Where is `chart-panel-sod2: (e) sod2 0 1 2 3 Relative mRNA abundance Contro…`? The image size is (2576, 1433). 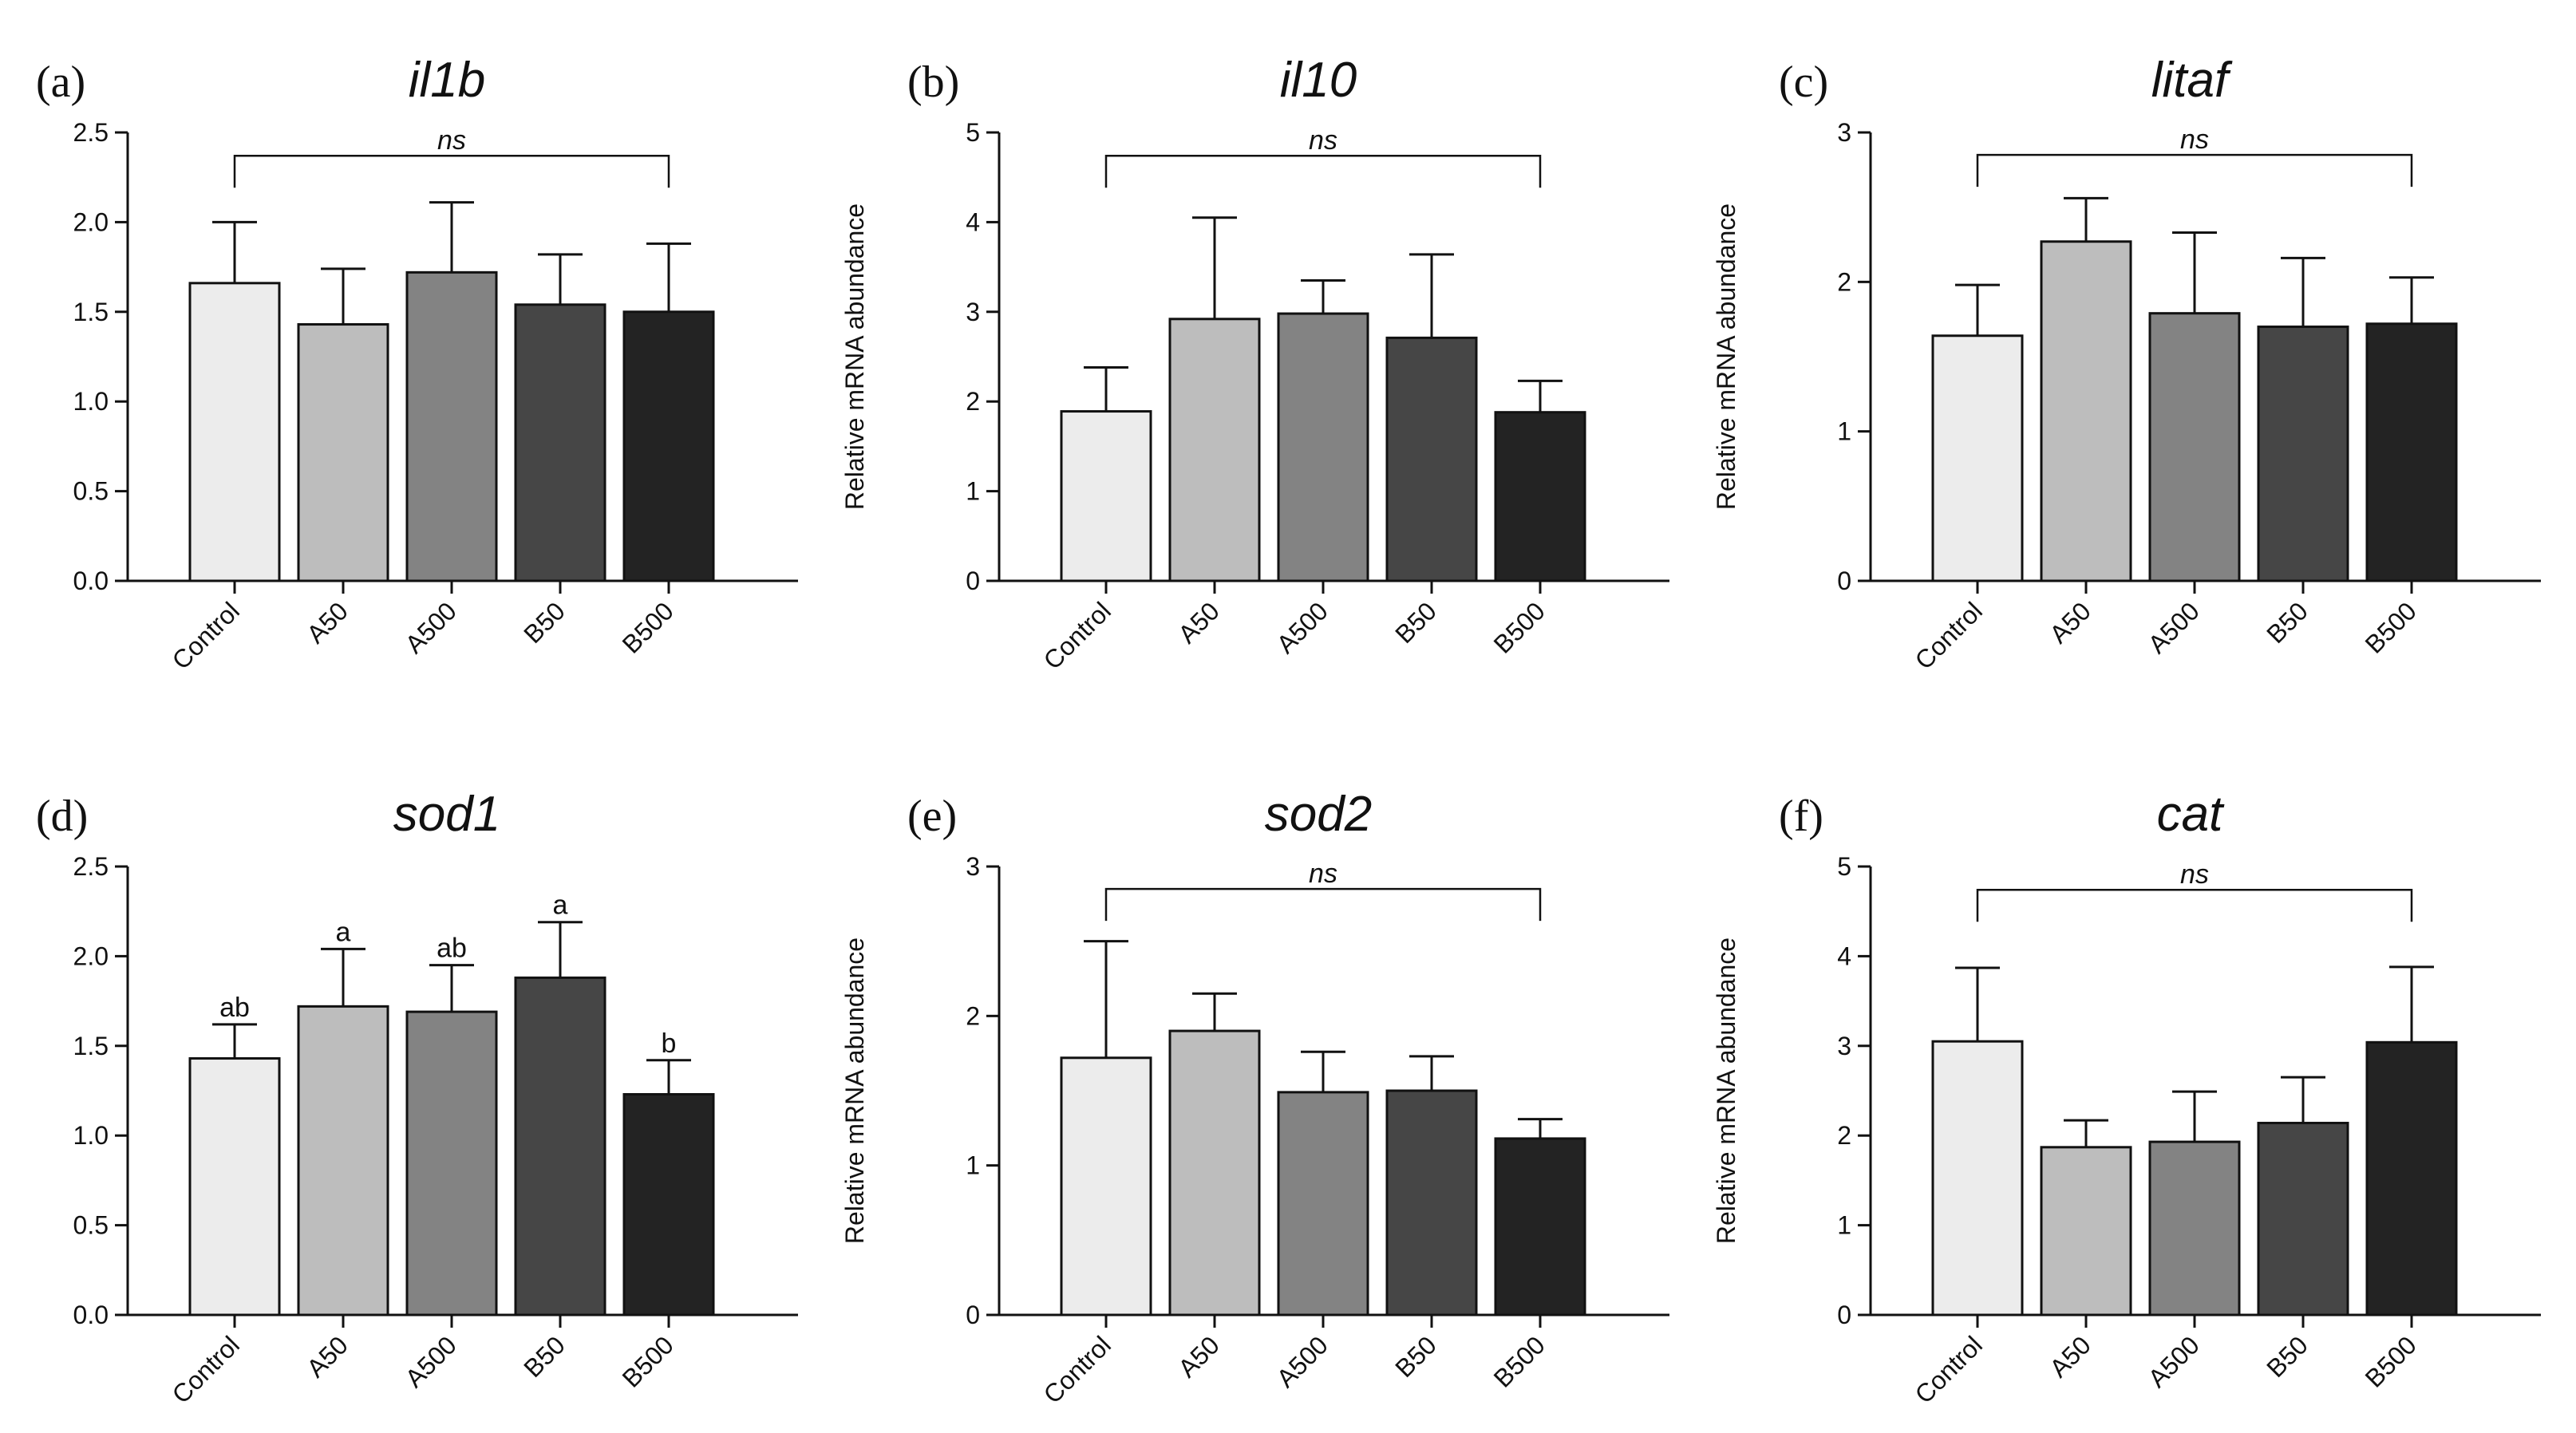
chart-panel-sod2: (e) sod2 0 1 2 3 Relative mRNA abundance Contro… is located at coordinates (1254, 1098).